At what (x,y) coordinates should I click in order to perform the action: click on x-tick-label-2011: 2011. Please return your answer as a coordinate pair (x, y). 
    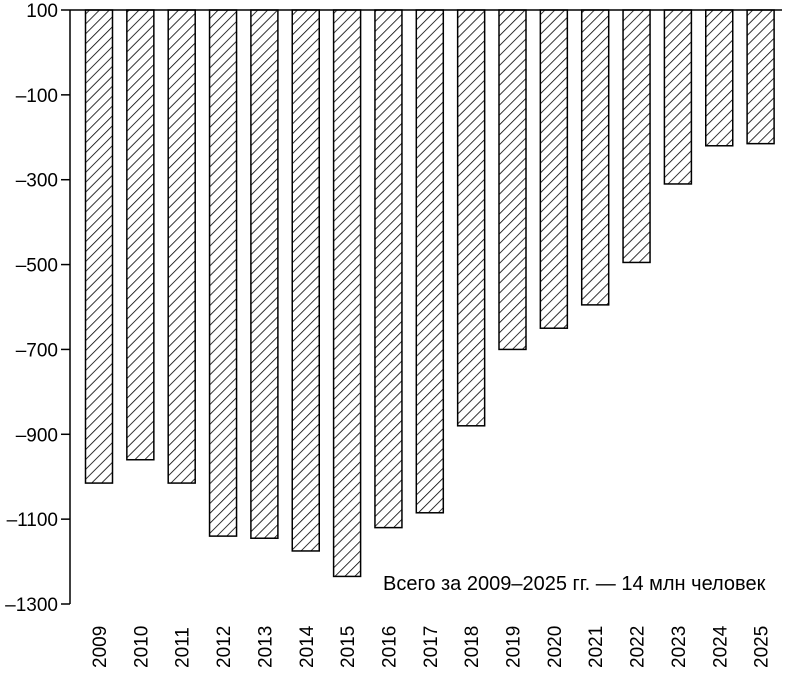
    Looking at the image, I should click on (183, 647).